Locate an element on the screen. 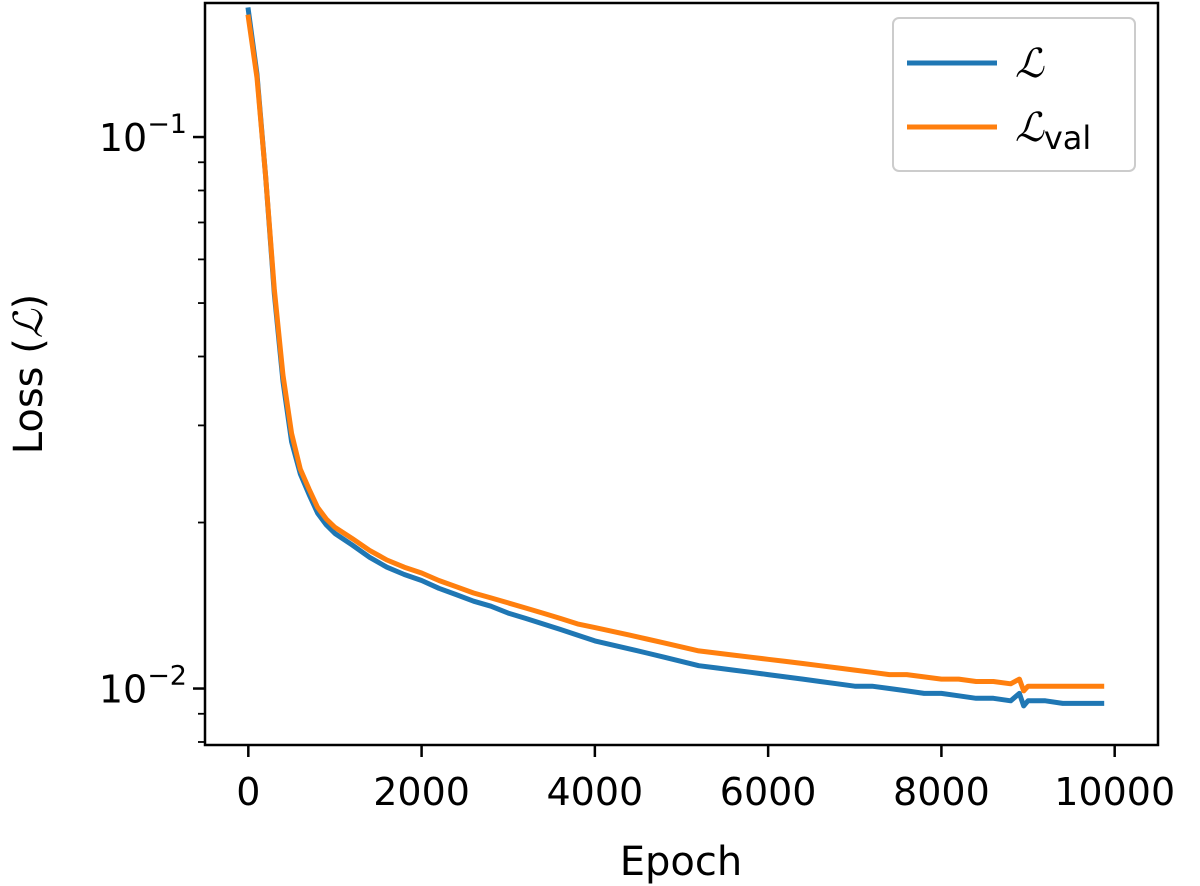 This screenshot has width=1200, height=886. x-axis: 0 2000 4000 6000 8000 10000 is located at coordinates (705, 779).